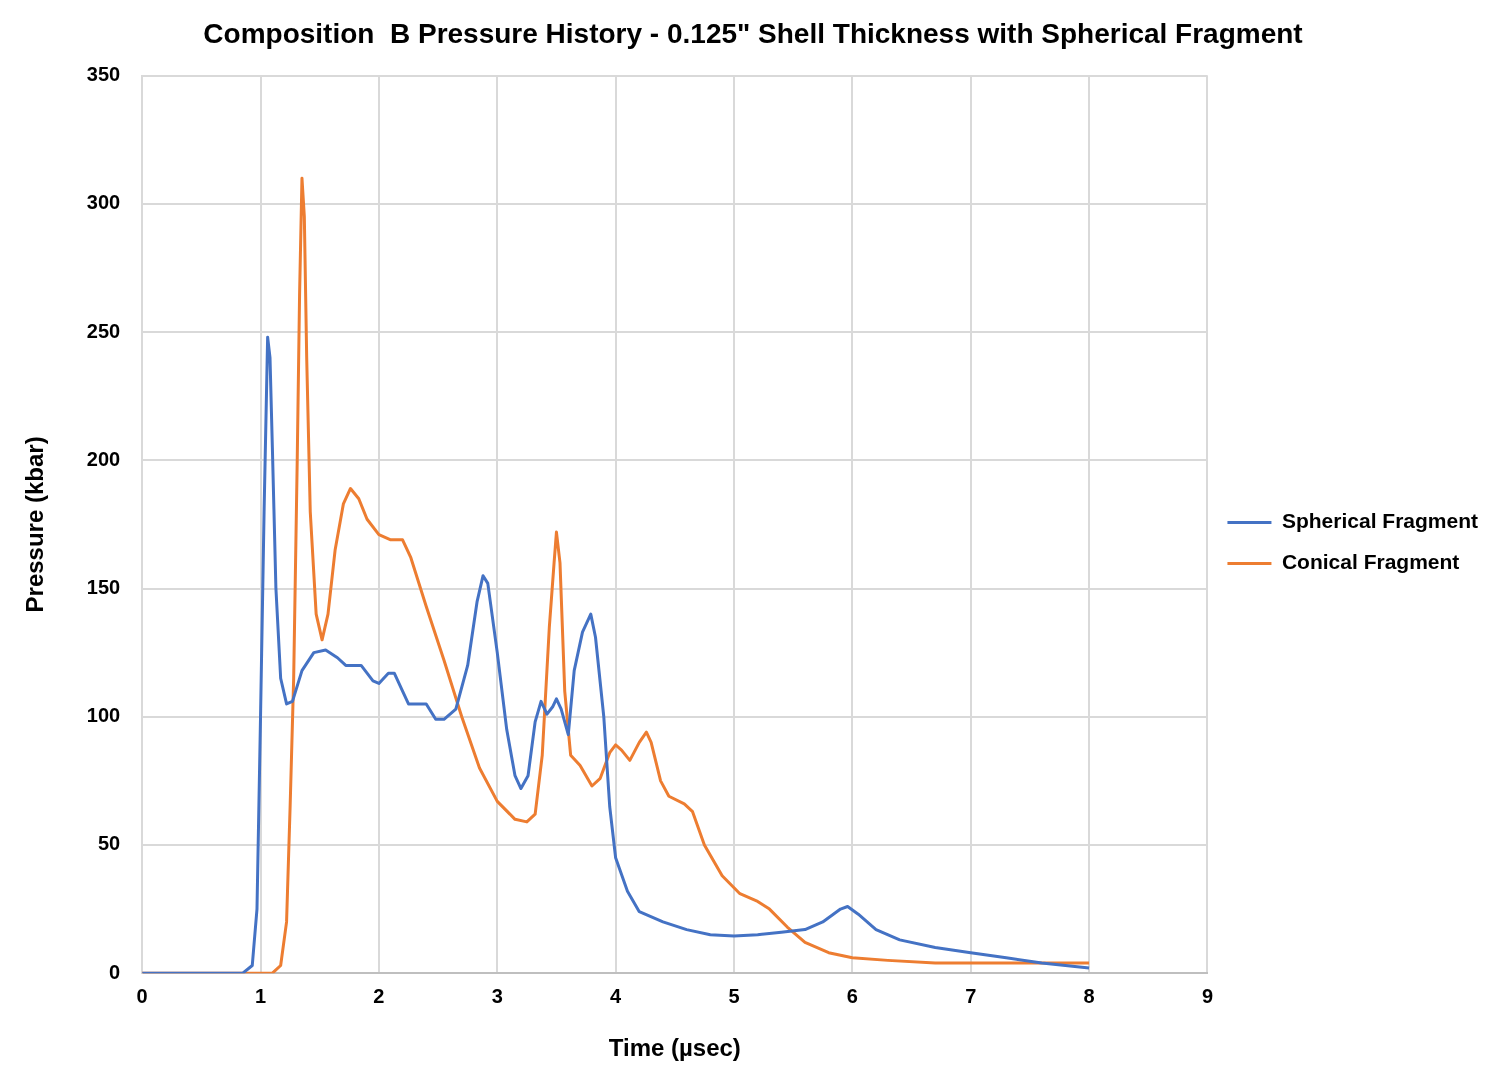 This screenshot has height=1090, width=1498. I want to click on legend-label: Conical Fragment, so click(1370, 562).